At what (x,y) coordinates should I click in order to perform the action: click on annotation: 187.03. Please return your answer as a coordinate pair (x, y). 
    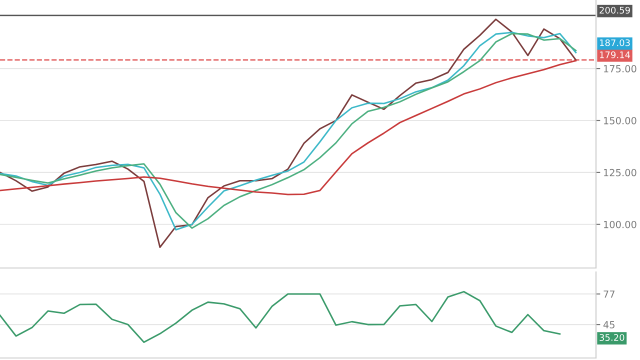
    Looking at the image, I should click on (615, 42).